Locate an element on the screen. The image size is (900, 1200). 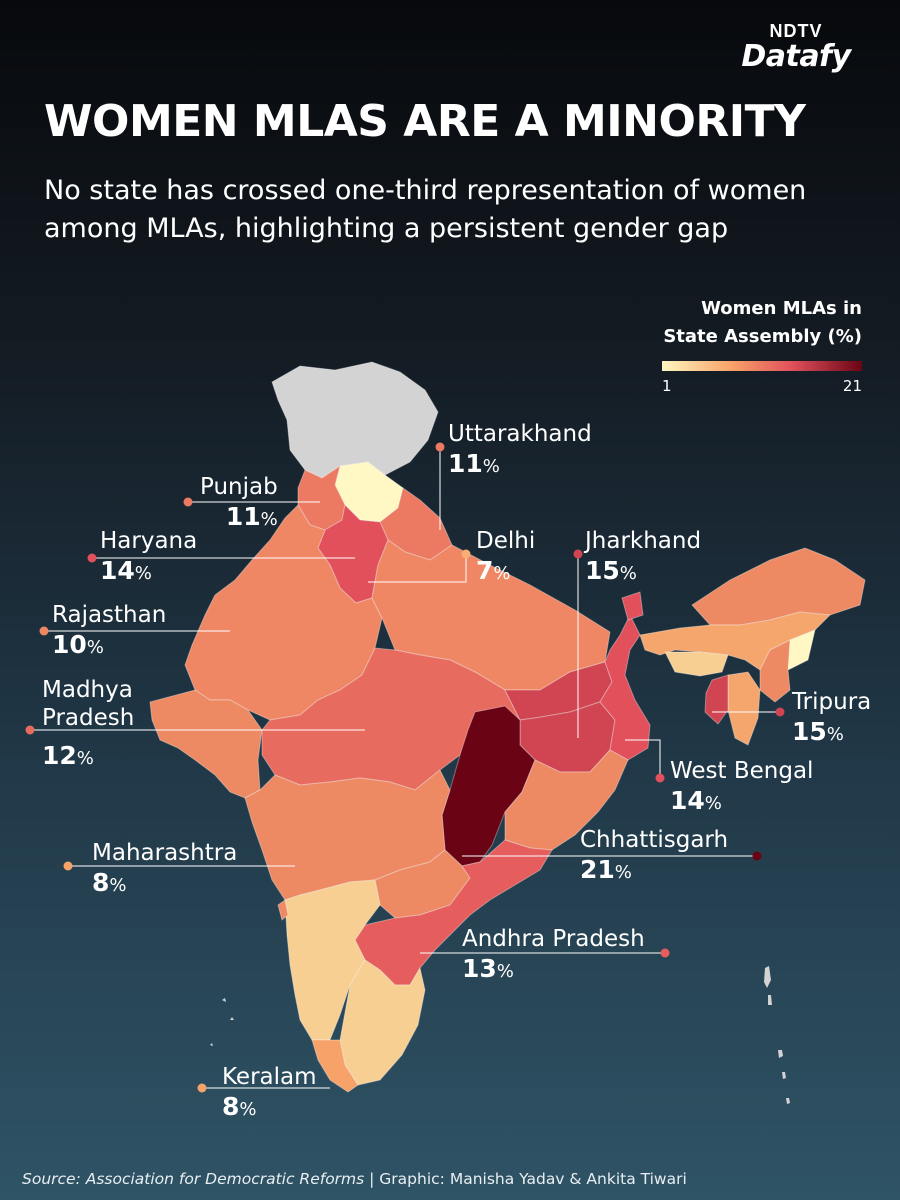
value-number: 10 is located at coordinates (69, 644).